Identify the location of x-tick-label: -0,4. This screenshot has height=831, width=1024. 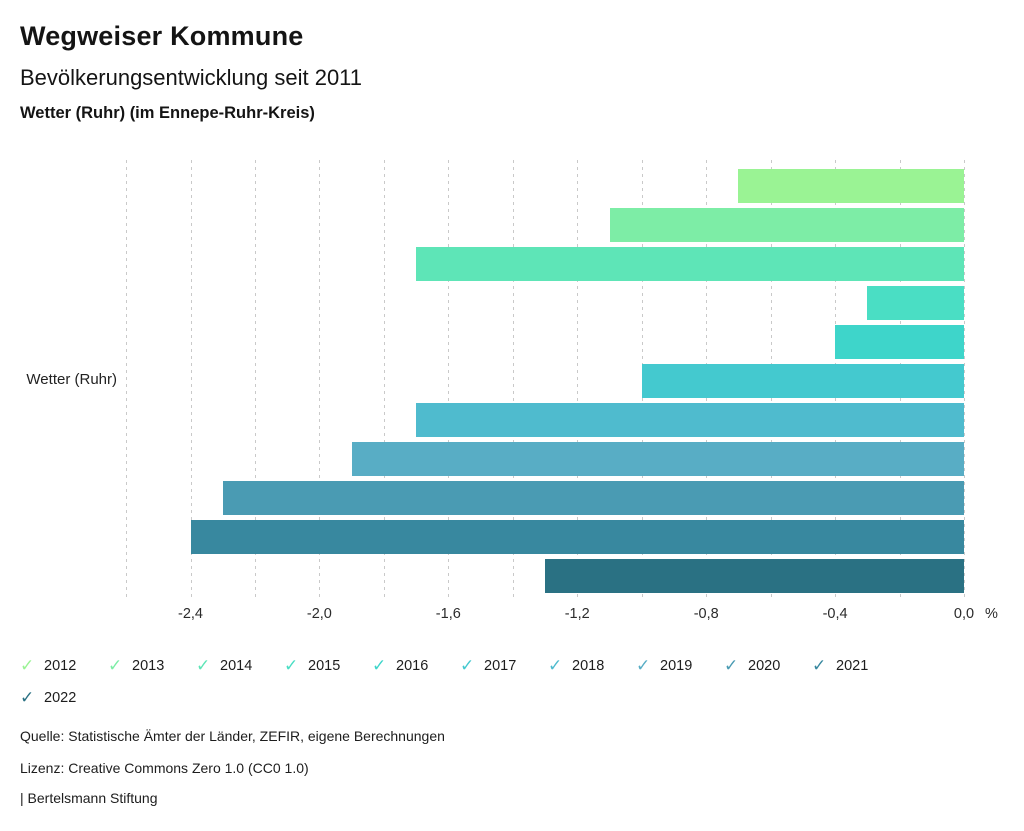
(835, 614).